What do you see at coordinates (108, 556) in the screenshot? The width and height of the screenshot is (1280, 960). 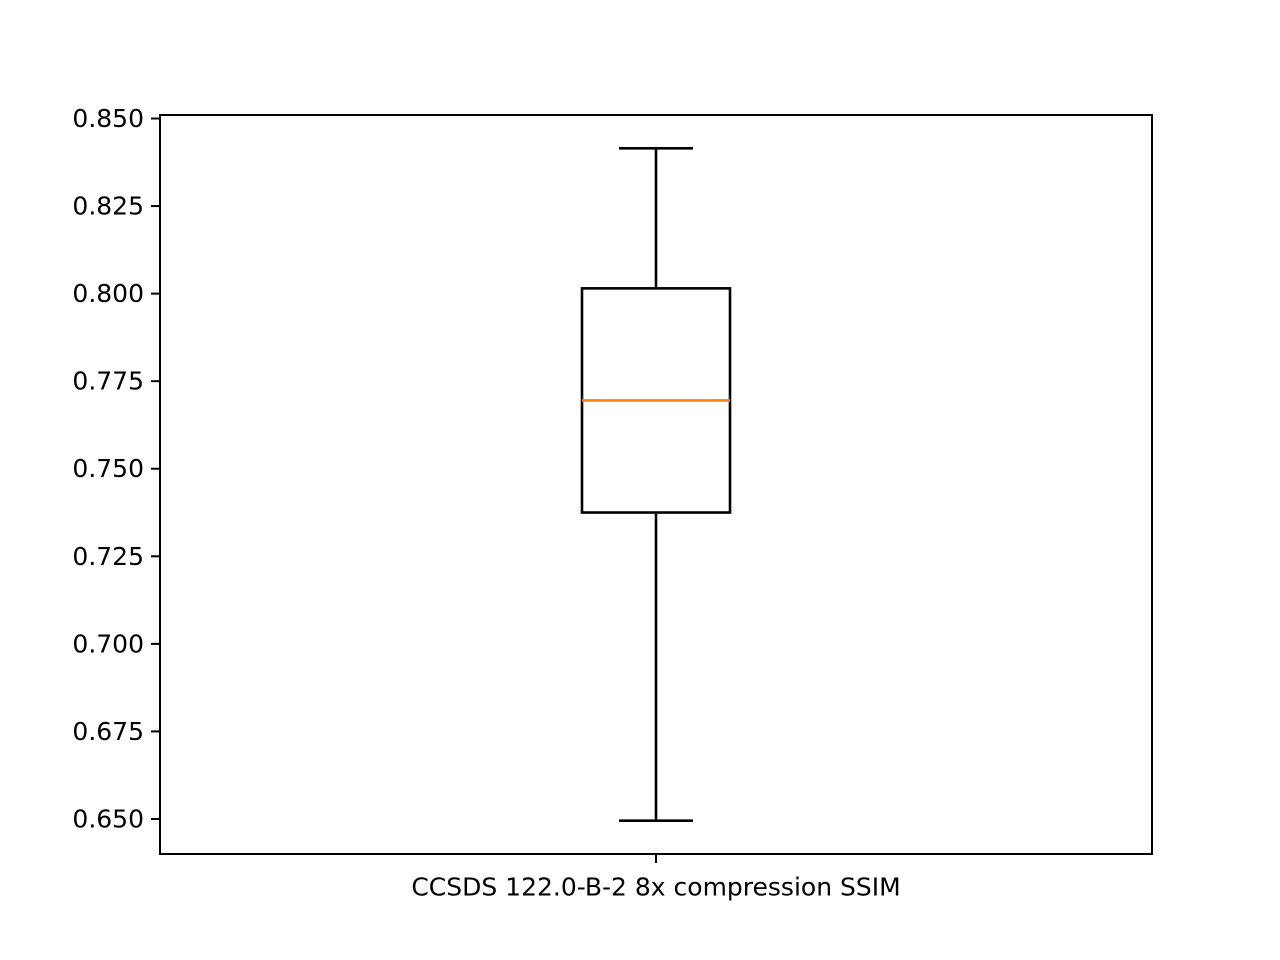 I see `y-tick-label: 0.725` at bounding box center [108, 556].